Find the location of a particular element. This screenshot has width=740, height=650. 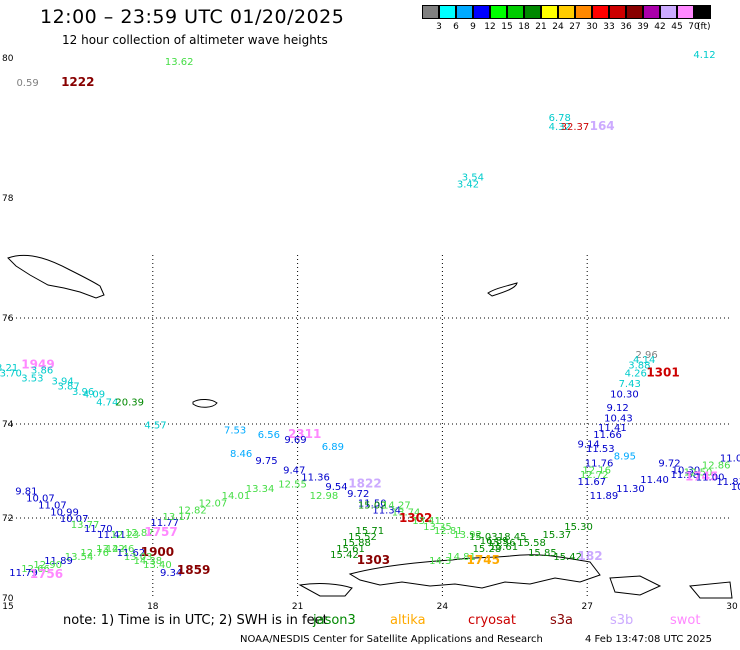

wave-height-label: 13.42 is located at coordinates (110, 549).